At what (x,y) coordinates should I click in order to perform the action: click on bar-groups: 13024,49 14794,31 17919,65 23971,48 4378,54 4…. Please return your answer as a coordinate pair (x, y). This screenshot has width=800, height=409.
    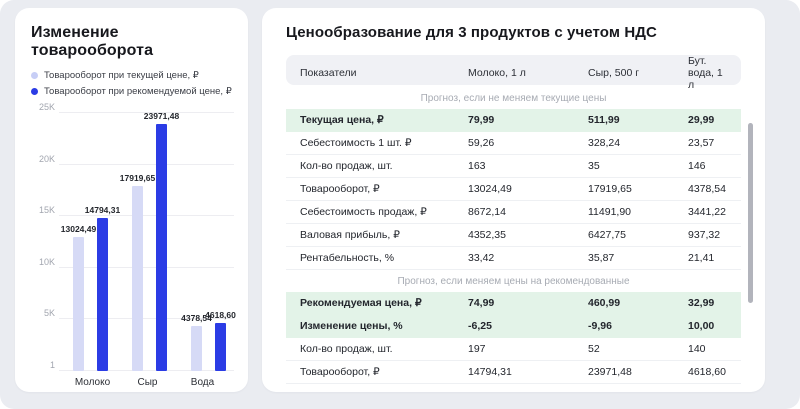
    Looking at the image, I should click on (147, 241).